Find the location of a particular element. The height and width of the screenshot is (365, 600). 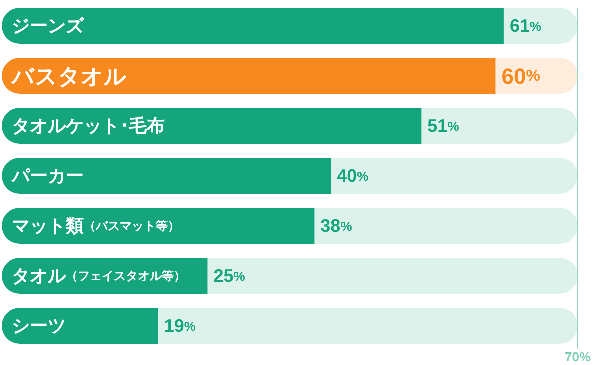

y-tick-label: パーカー is located at coordinates (47, 176).